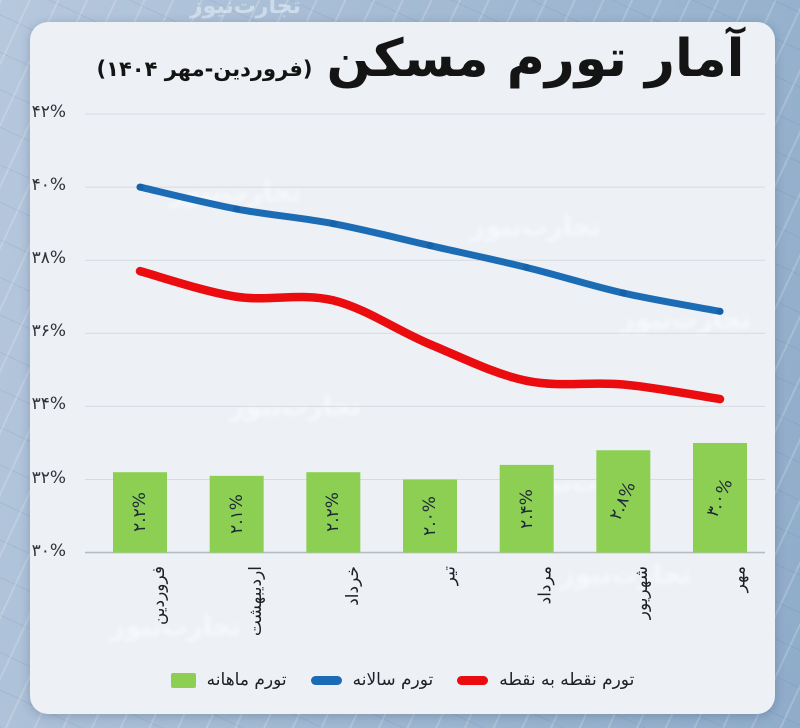 This screenshot has width=800, height=728. Describe the element at coordinates (204, 69) in the screenshot. I see `chart-subtitle: (فروردین-مهر ۱۴۰۴)` at that location.